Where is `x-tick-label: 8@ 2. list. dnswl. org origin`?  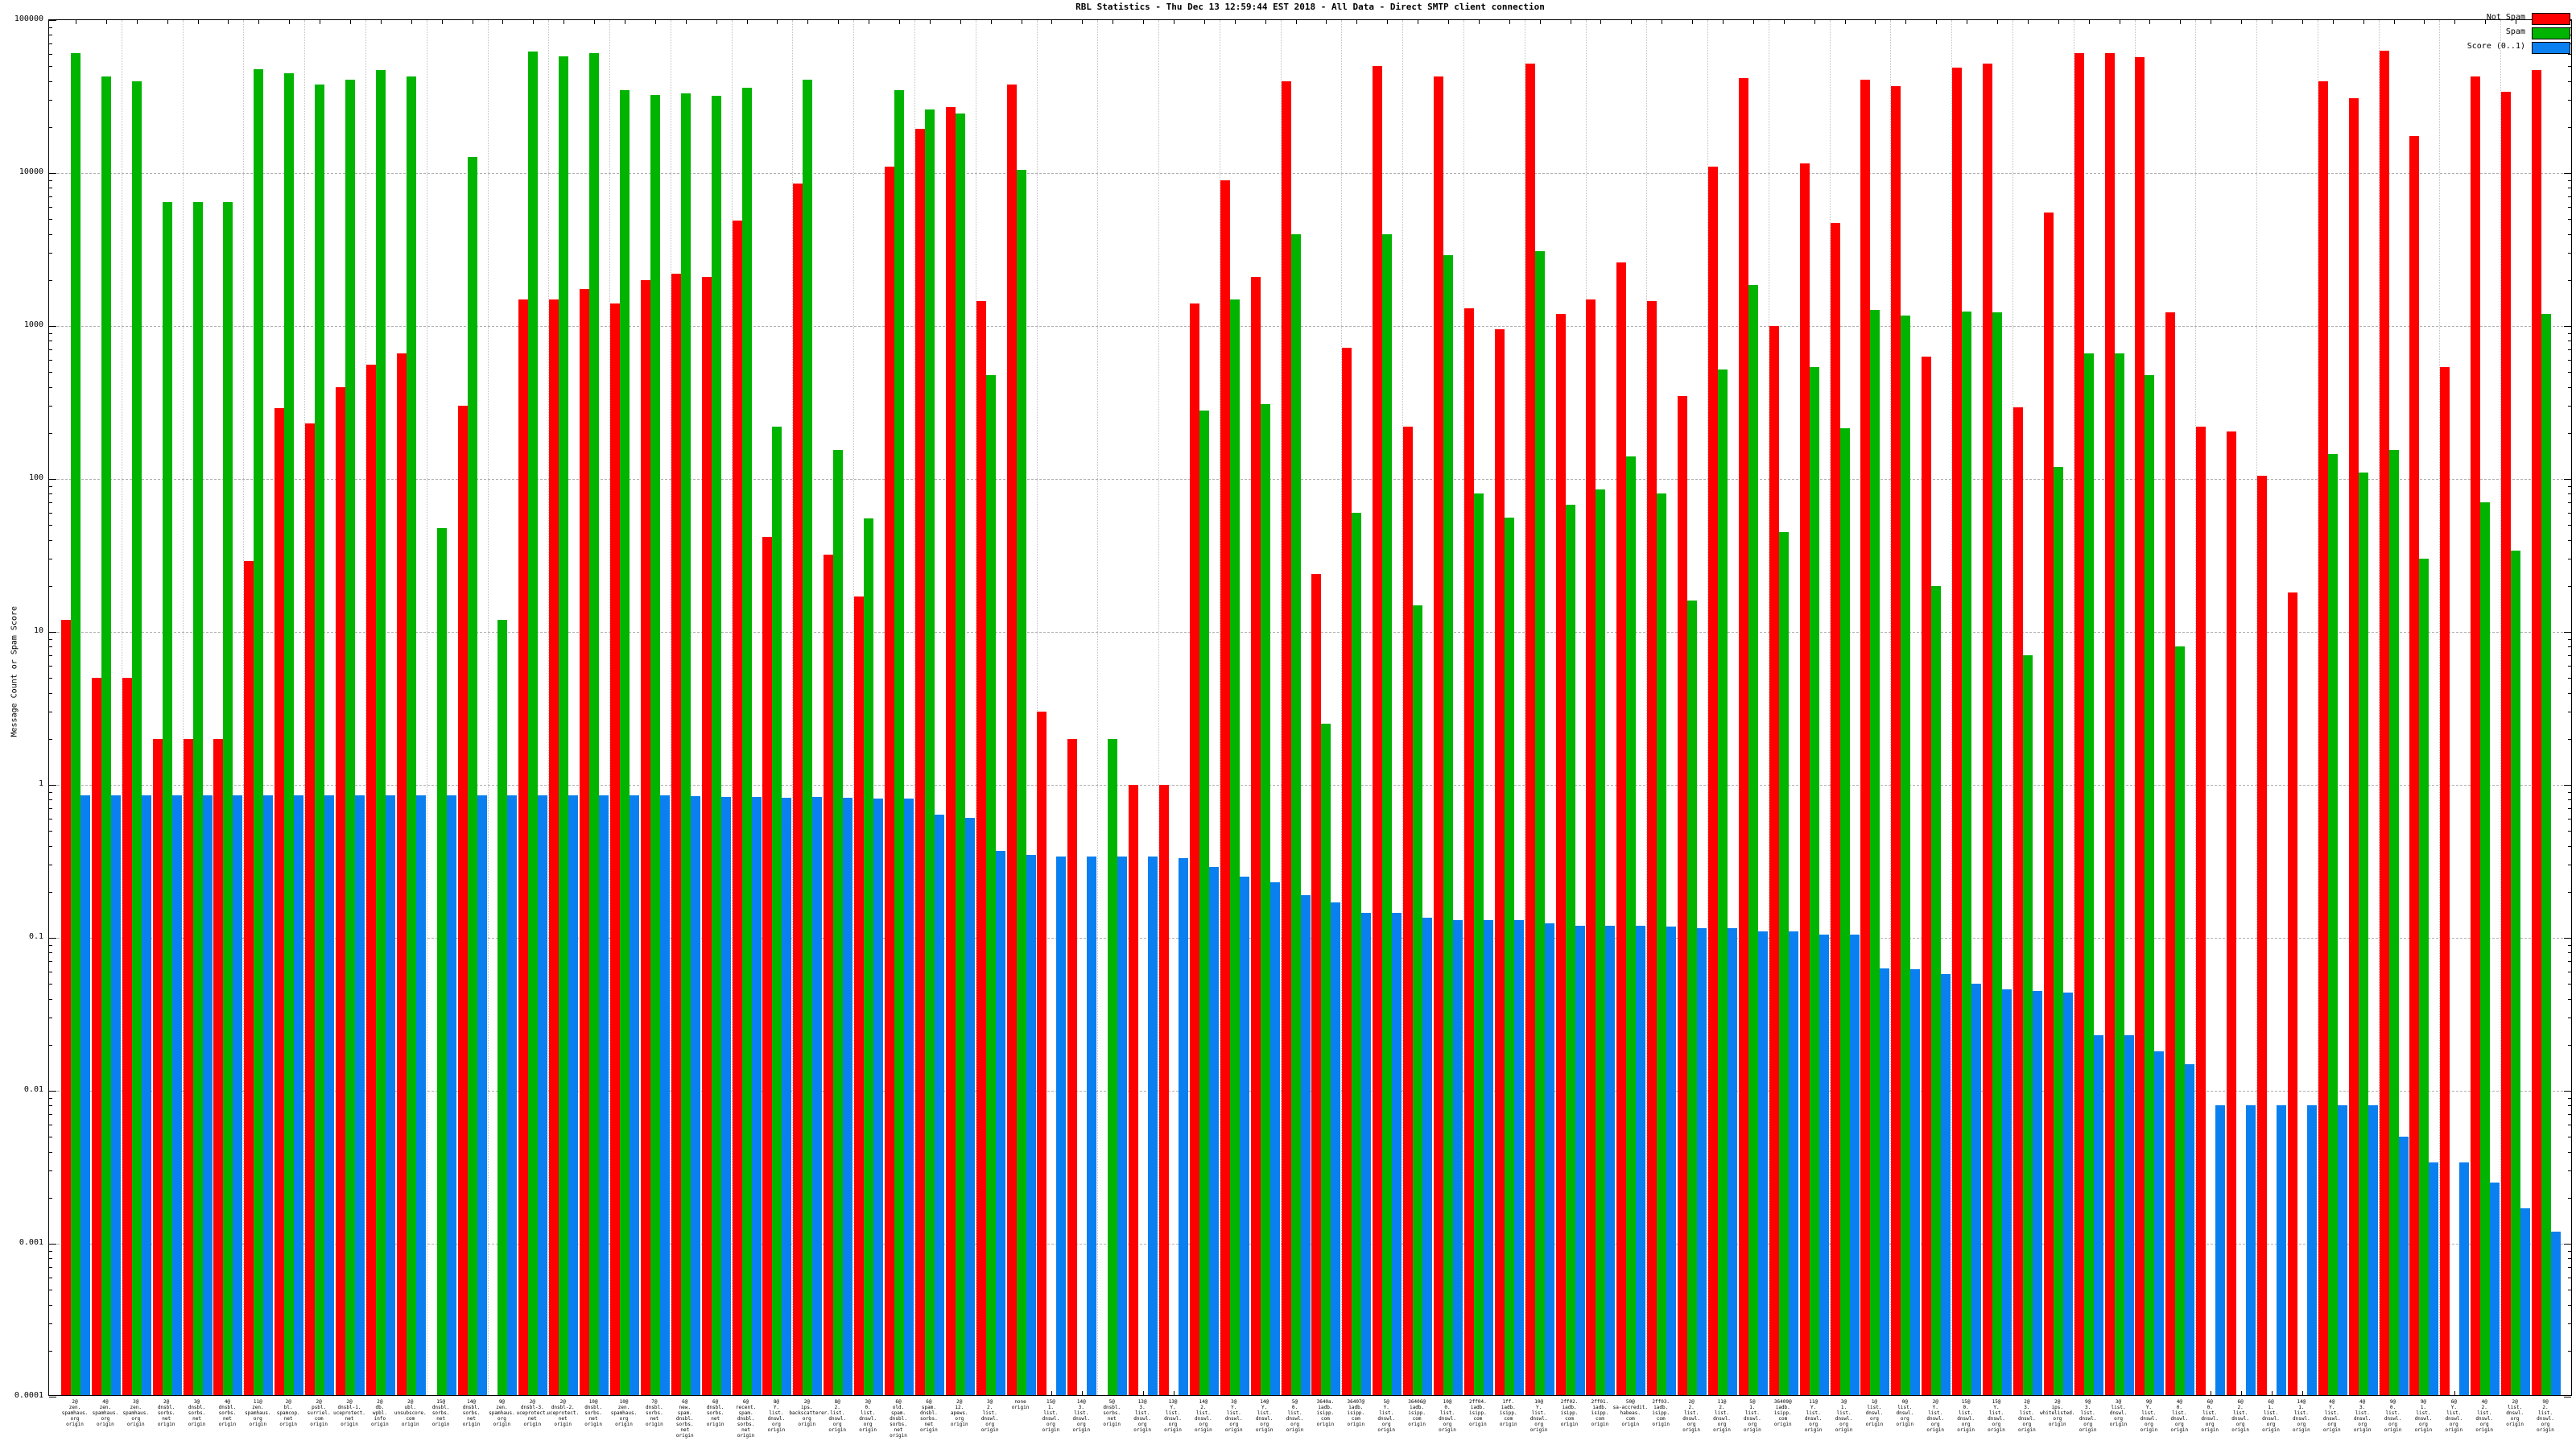 x-tick-label: 8@ 2. list. dnswl. org origin is located at coordinates (837, 1416).